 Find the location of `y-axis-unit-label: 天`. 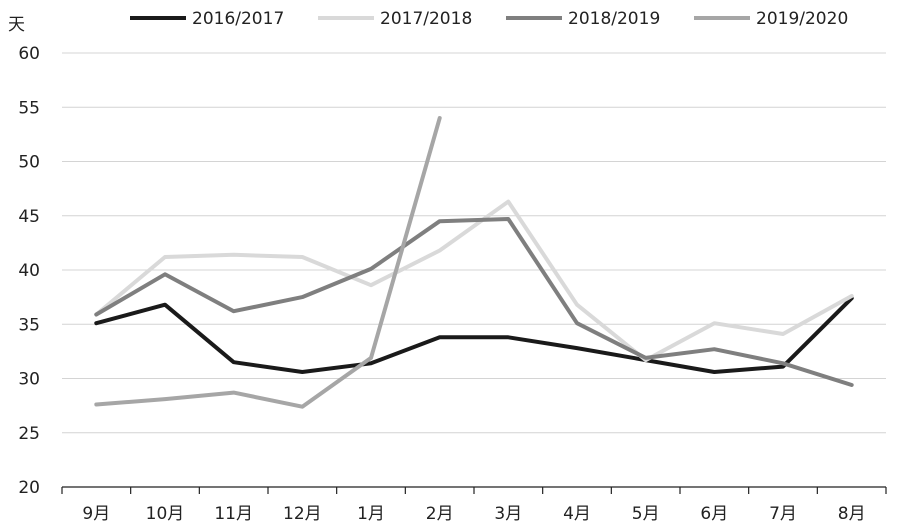

y-axis-unit-label: 天 is located at coordinates (16, 25).